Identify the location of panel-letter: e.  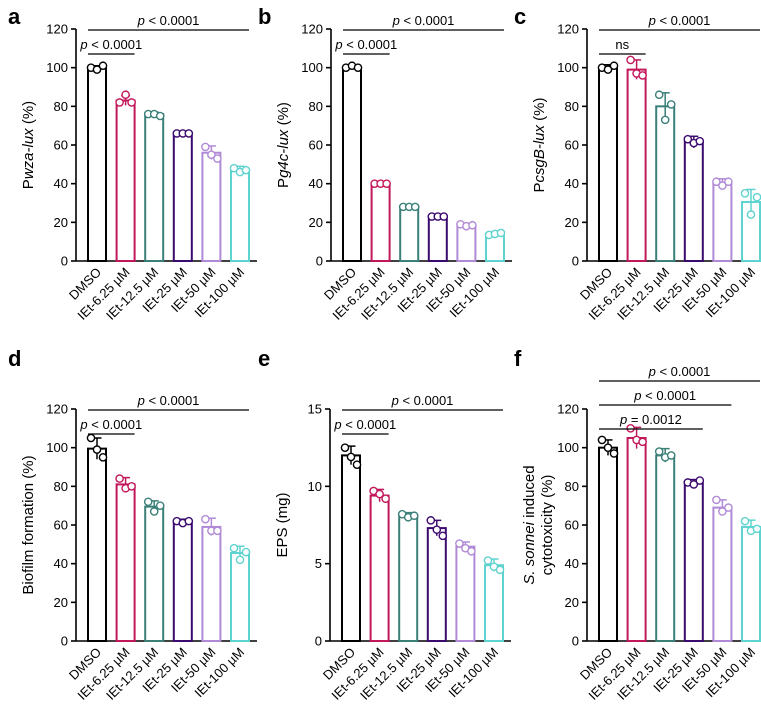
(264, 358).